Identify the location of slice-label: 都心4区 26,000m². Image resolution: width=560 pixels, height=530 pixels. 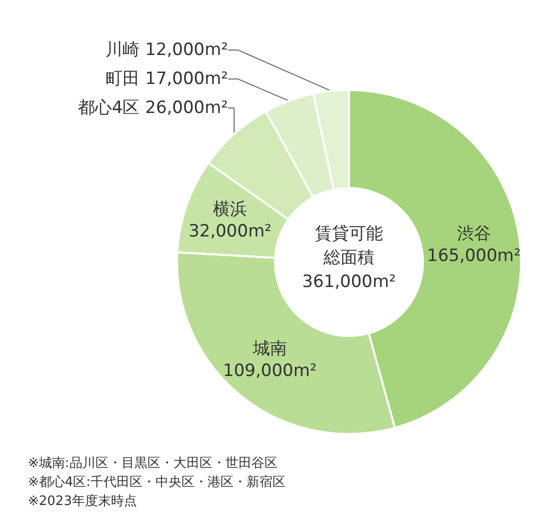
(153, 108).